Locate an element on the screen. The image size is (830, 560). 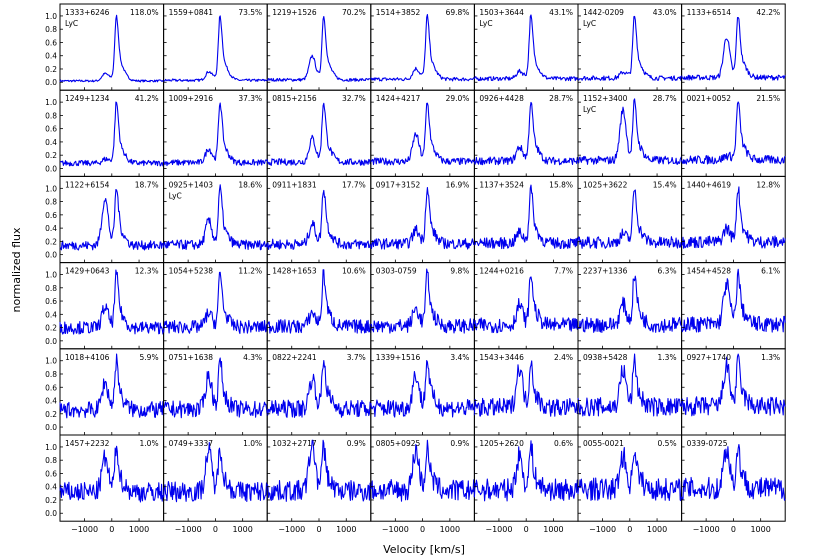
panel-name: 1054+5238 is located at coordinates (191, 271).